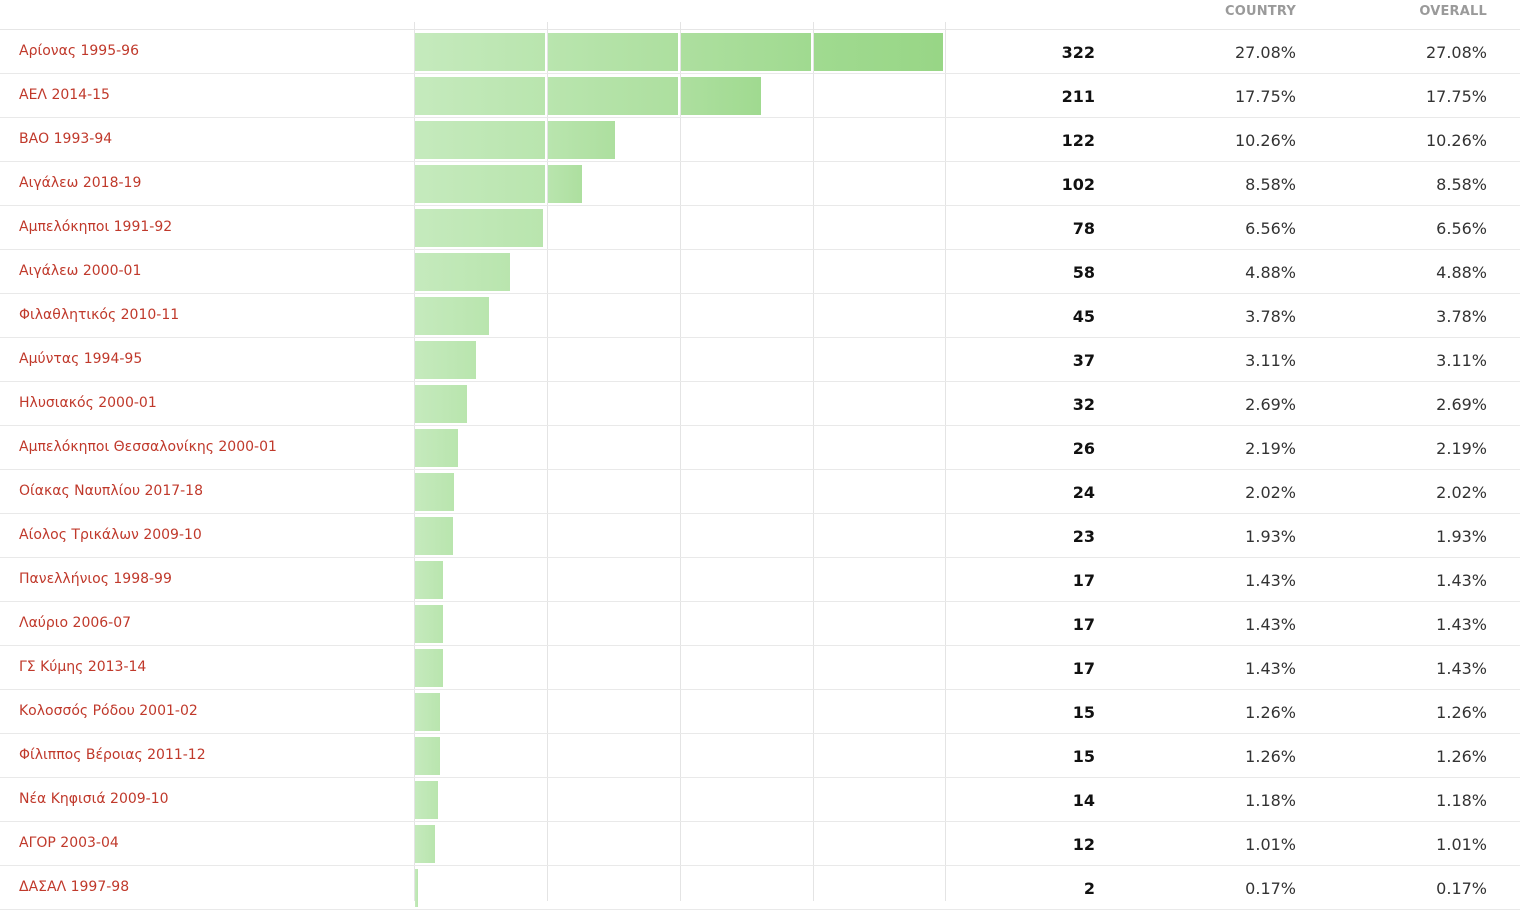 The height and width of the screenshot is (910, 1520). What do you see at coordinates (760, 228) in the screenshot?
I see `table-row: Αμπελόκηποι 1991-92 78 6.56% 6.56%` at bounding box center [760, 228].